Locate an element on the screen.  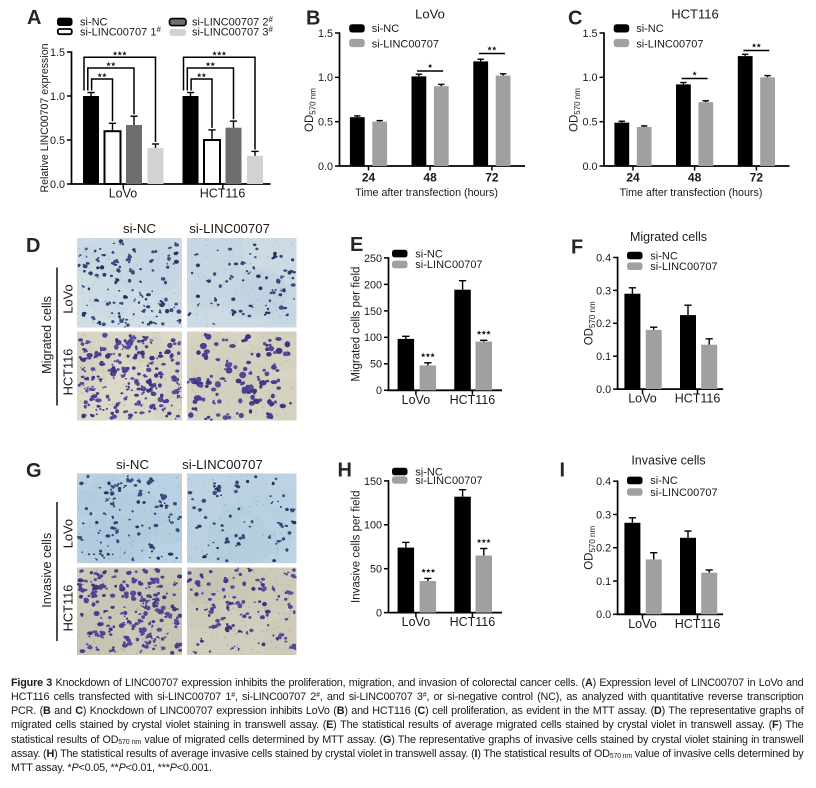
svg-text: si-LINC00707 2# is located at coordinates (232, 22).